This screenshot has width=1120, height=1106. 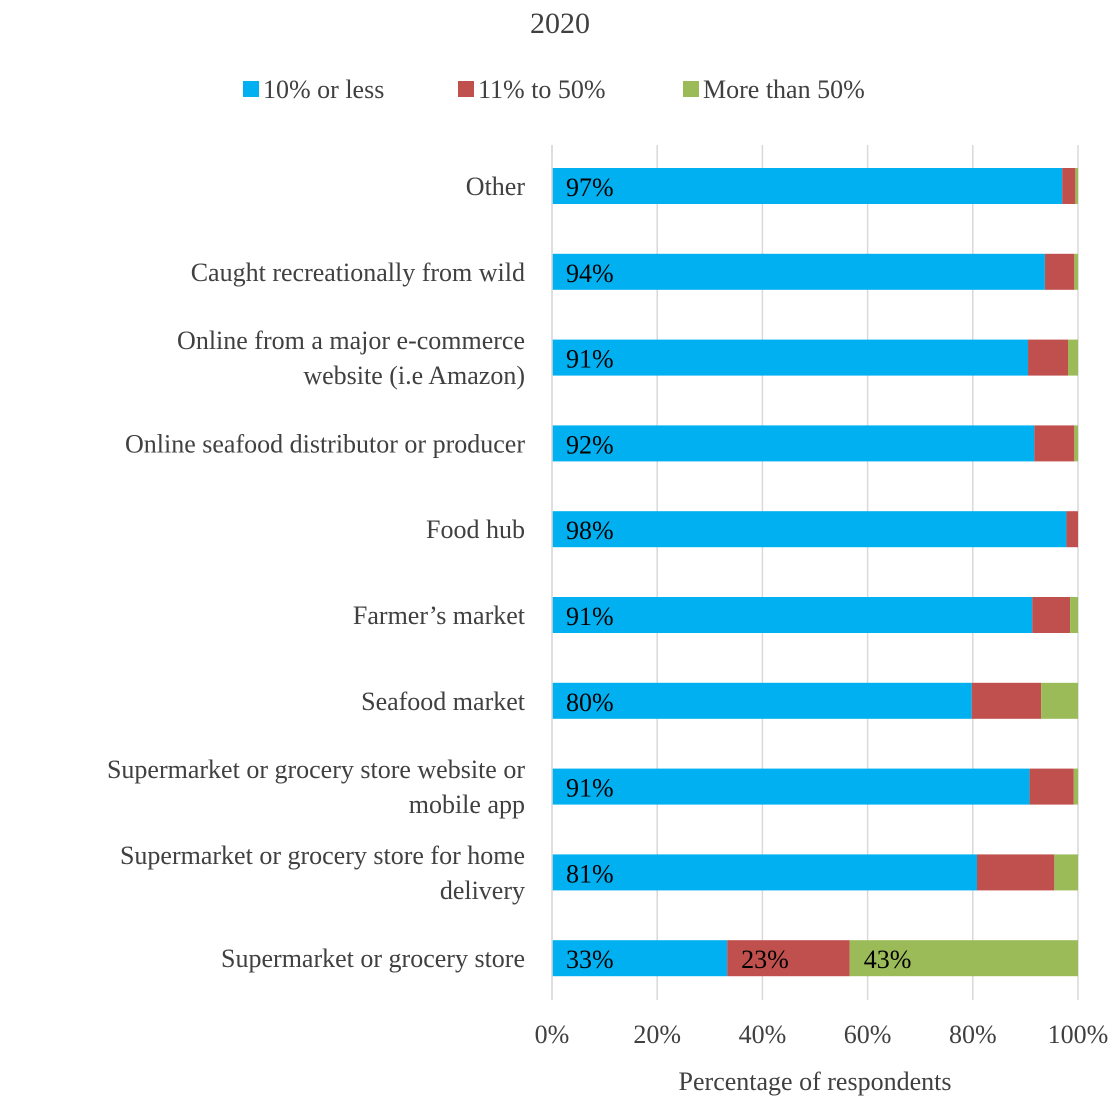 What do you see at coordinates (590, 530) in the screenshot?
I see `data-label: 98%` at bounding box center [590, 530].